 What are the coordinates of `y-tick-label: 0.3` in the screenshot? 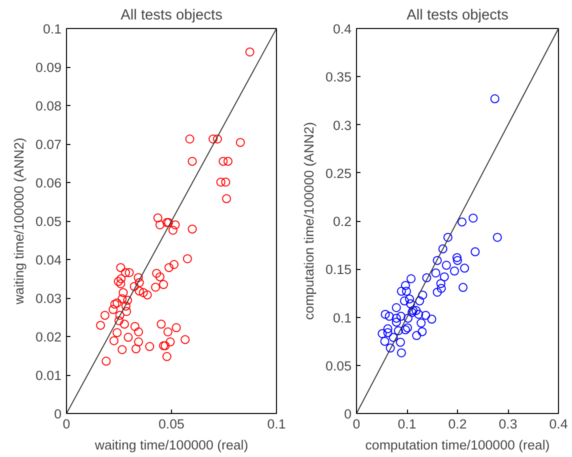 It's located at (342, 125).